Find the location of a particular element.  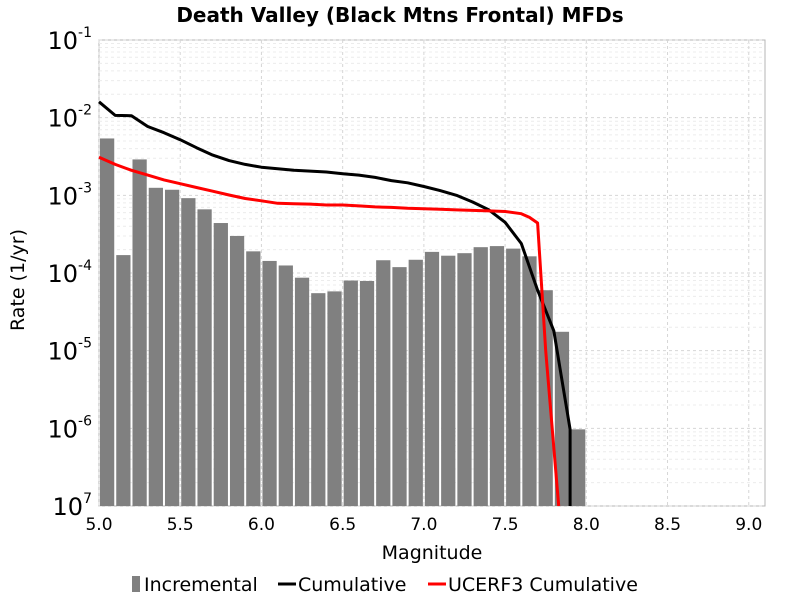

legend-label-ucerf3-cumulative: UCERF3 Cumulative is located at coordinates (543, 585).